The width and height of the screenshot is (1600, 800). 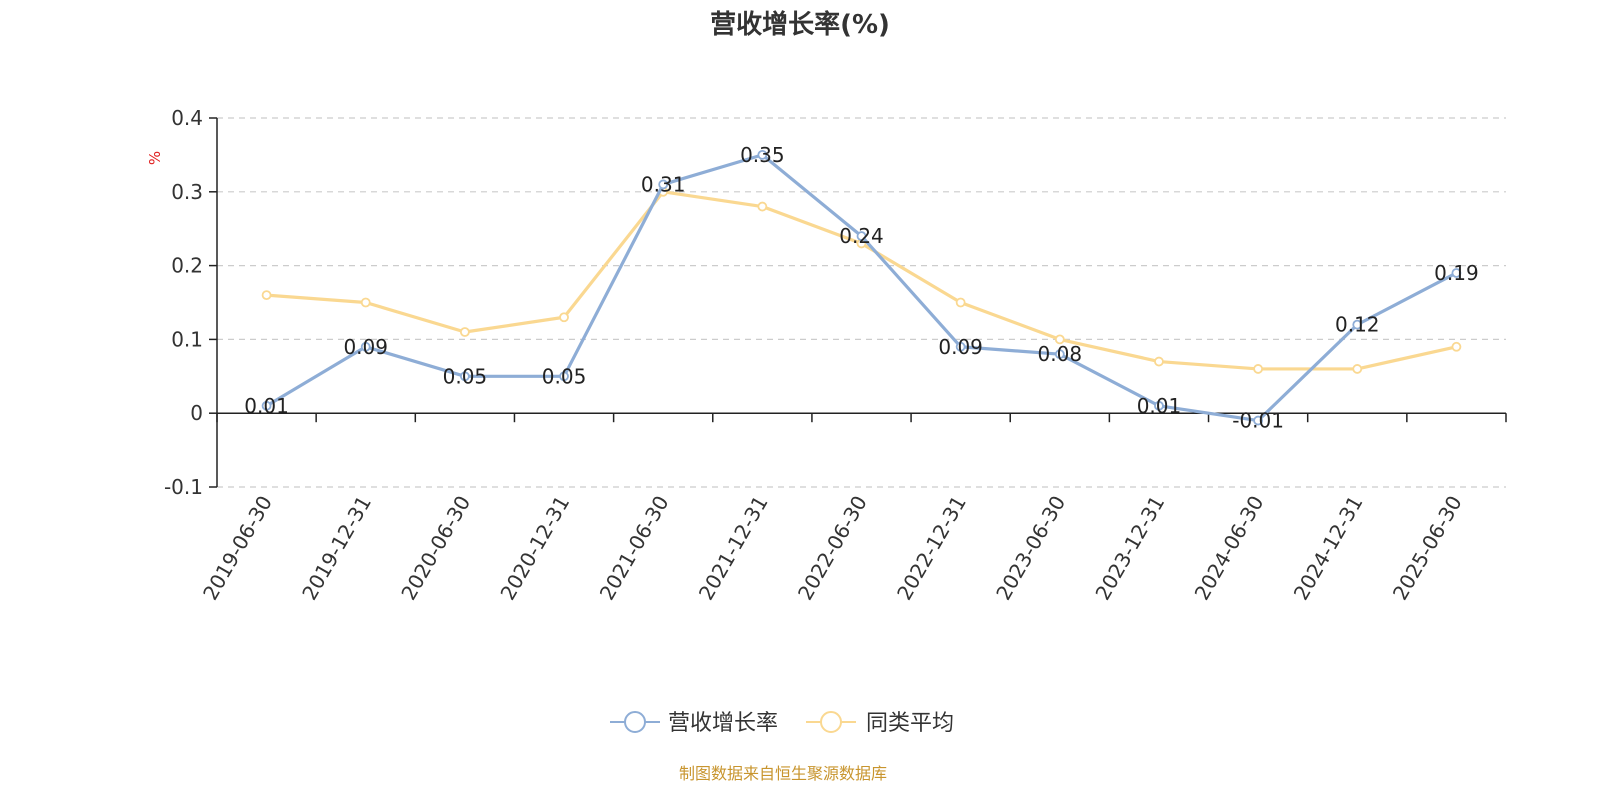 I want to click on x-tick-label: 2022-06-30, so click(x=832, y=548).